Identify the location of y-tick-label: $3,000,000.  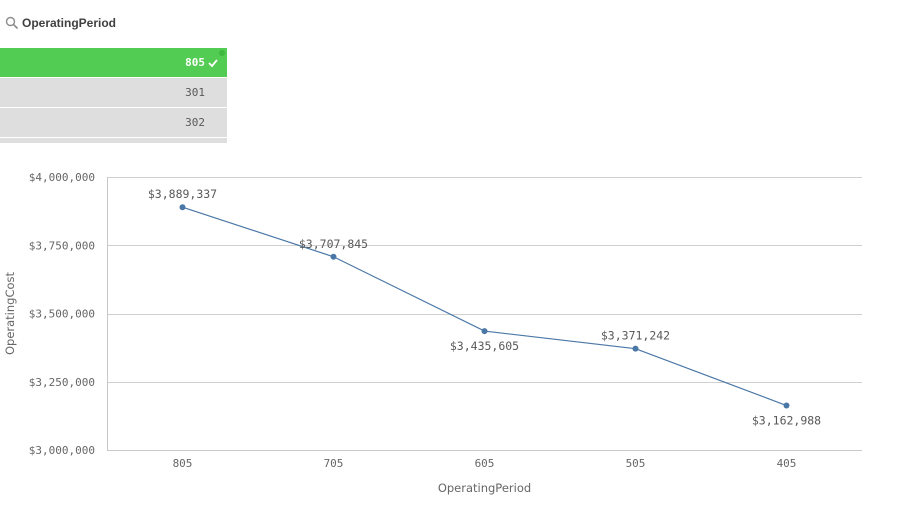
(62, 450).